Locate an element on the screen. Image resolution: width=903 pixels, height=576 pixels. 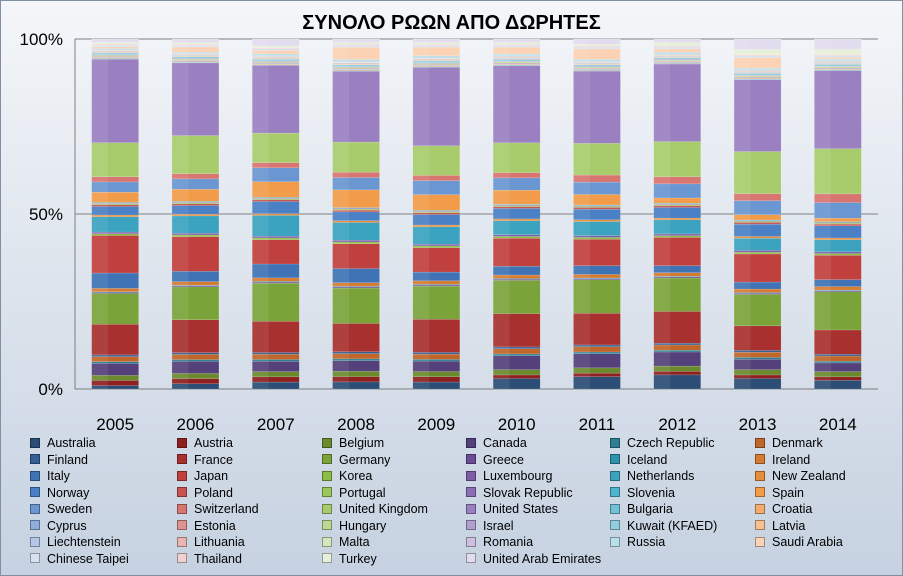
x-tick-label: 2013 is located at coordinates (758, 424).